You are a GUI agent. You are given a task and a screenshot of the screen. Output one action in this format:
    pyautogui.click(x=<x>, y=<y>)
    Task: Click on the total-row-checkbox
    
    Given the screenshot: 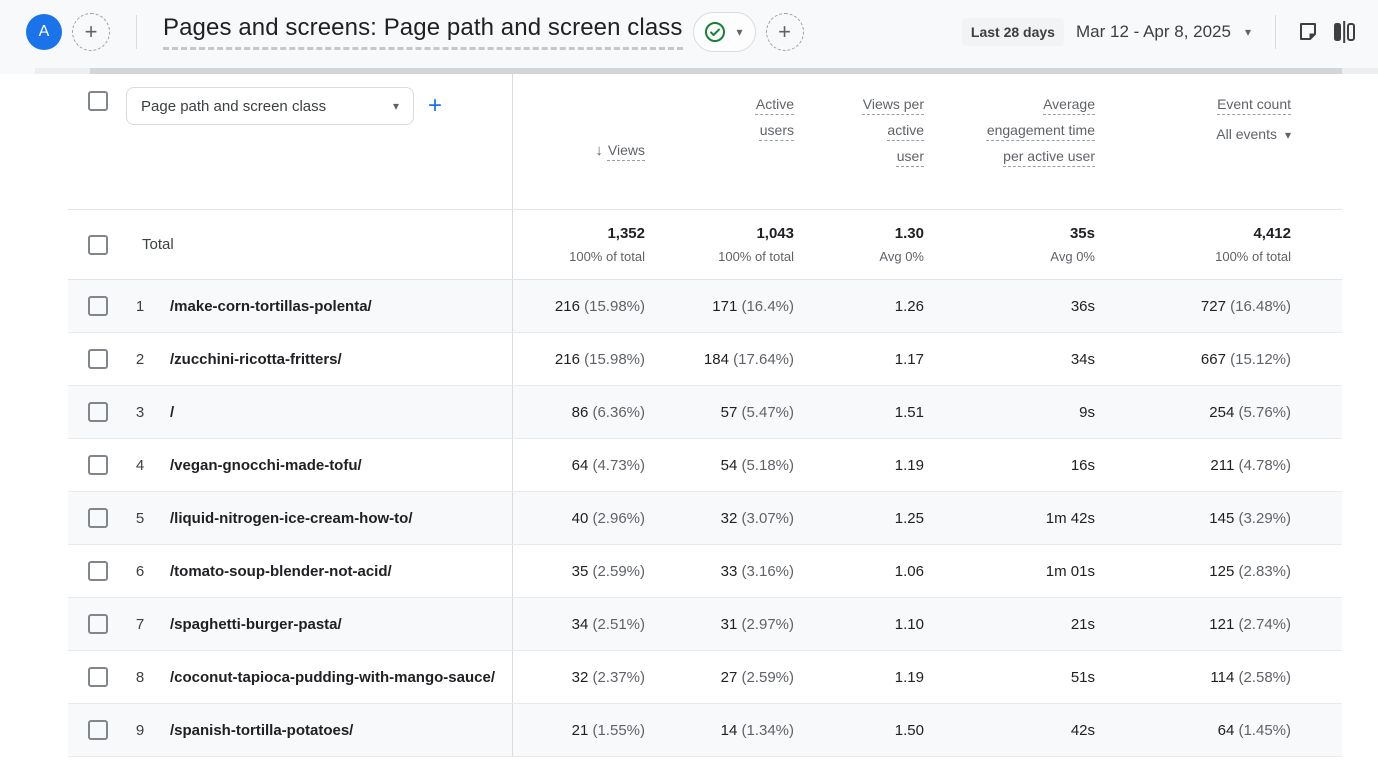 What is the action you would take?
    pyautogui.click(x=98, y=244)
    